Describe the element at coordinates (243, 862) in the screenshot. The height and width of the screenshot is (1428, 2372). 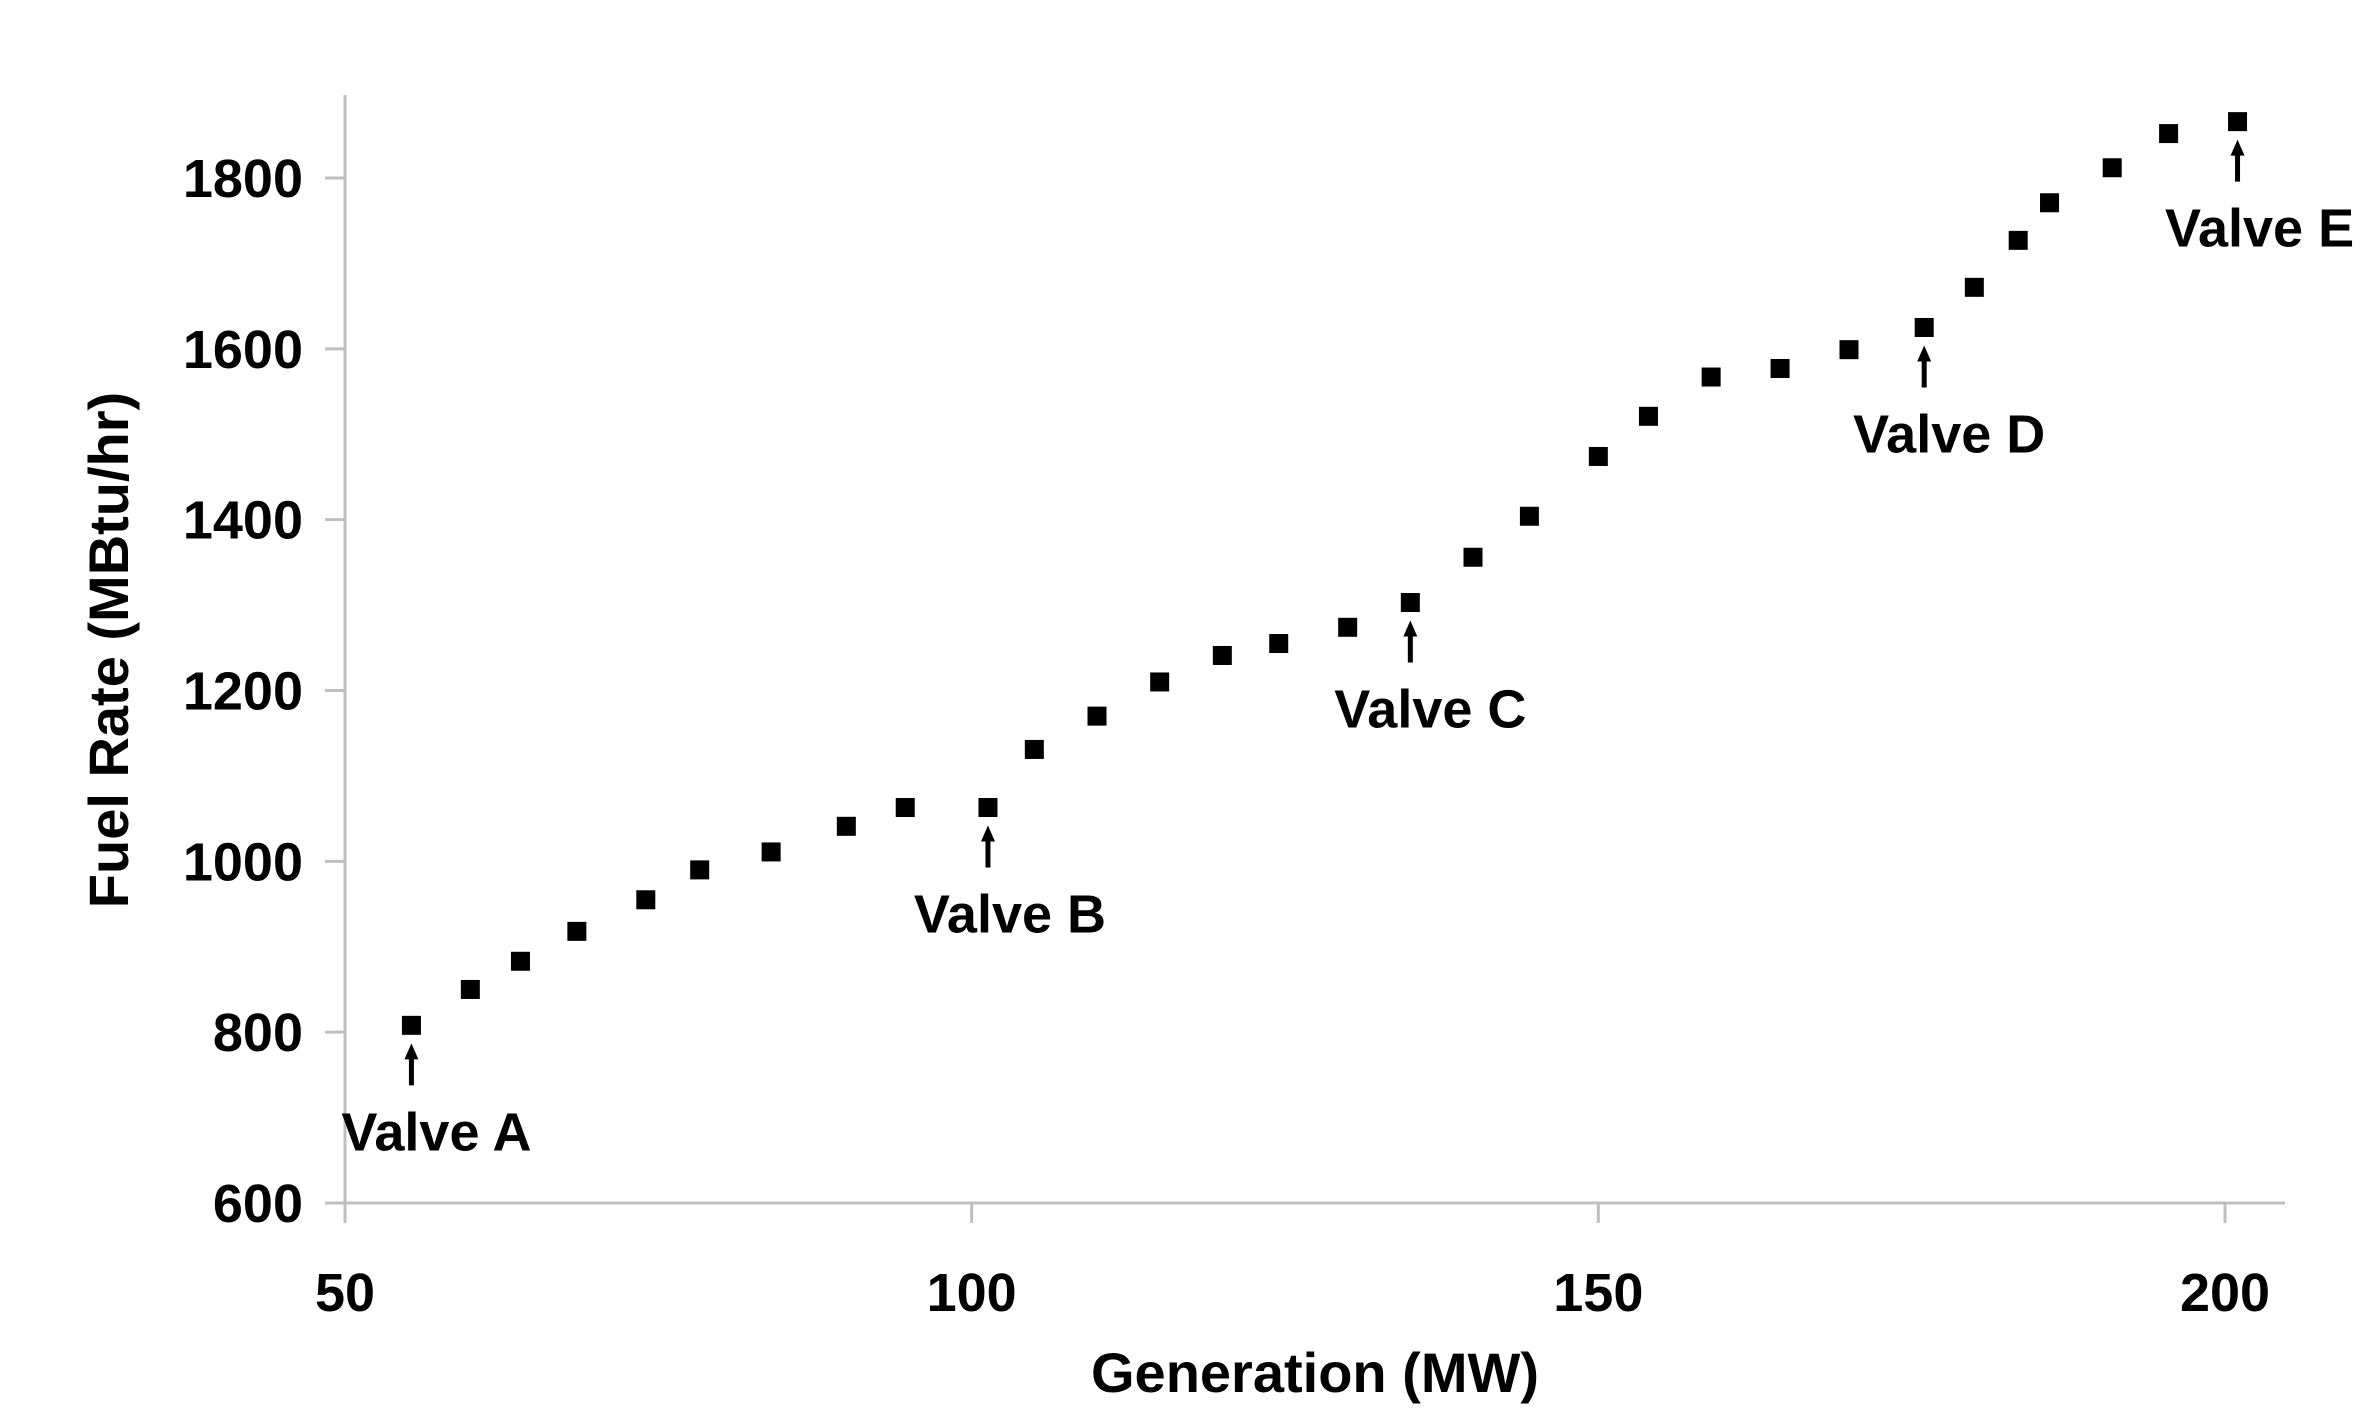
I see `y-tick-label: 1000` at that location.